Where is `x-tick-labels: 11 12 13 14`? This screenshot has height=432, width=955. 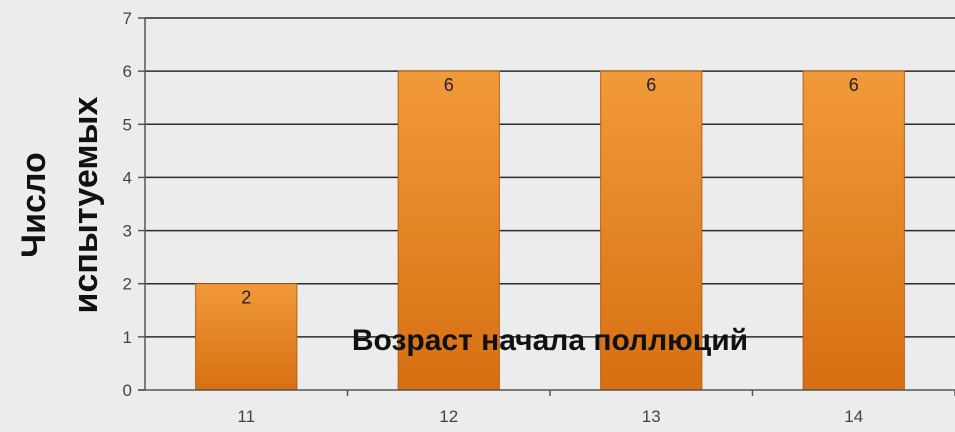 x-tick-labels: 11 12 13 14 is located at coordinates (596, 408).